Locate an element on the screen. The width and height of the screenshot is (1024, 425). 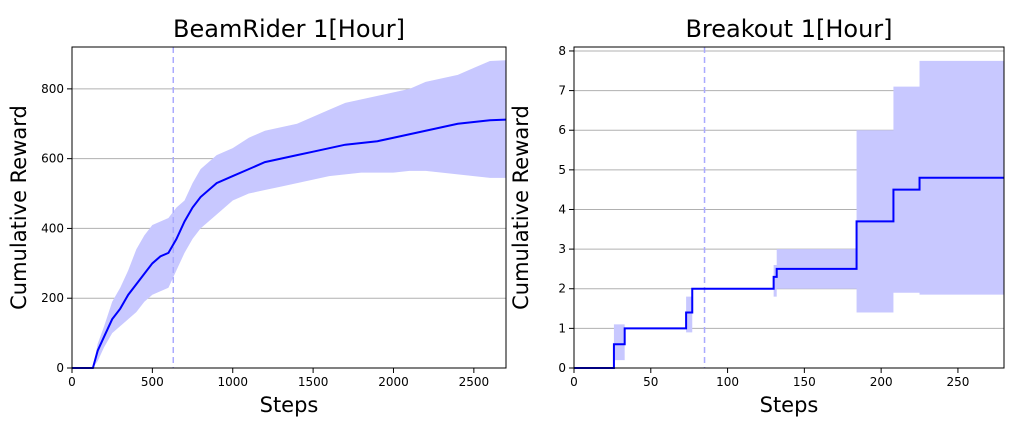
y-tick-label: 6 is located at coordinates (562, 130).